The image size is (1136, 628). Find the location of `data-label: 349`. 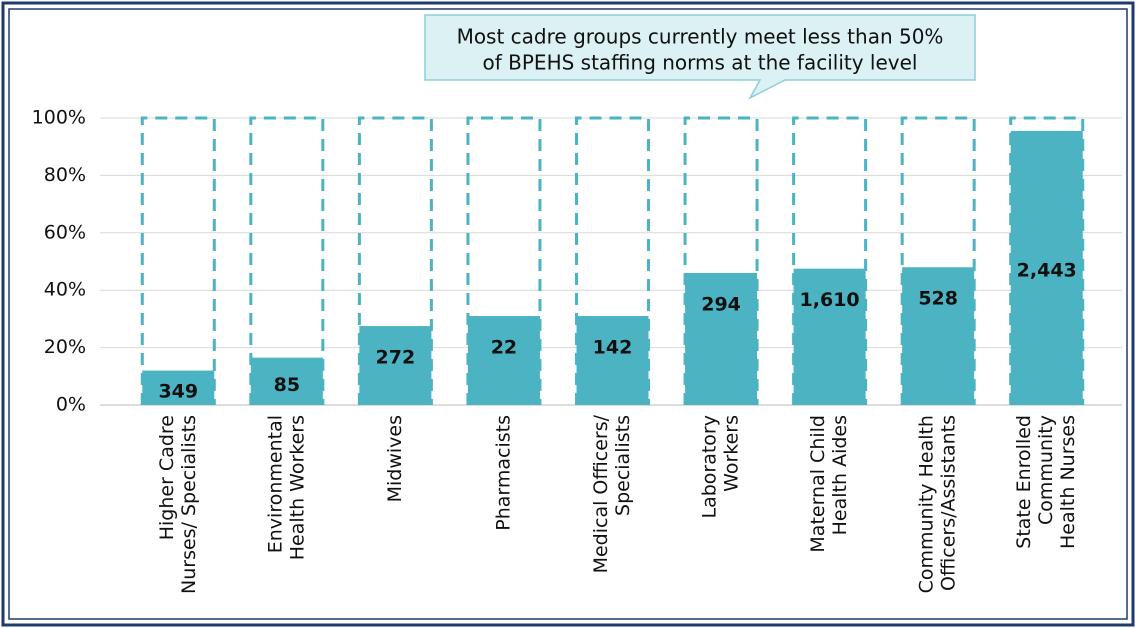

data-label: 349 is located at coordinates (178, 391).